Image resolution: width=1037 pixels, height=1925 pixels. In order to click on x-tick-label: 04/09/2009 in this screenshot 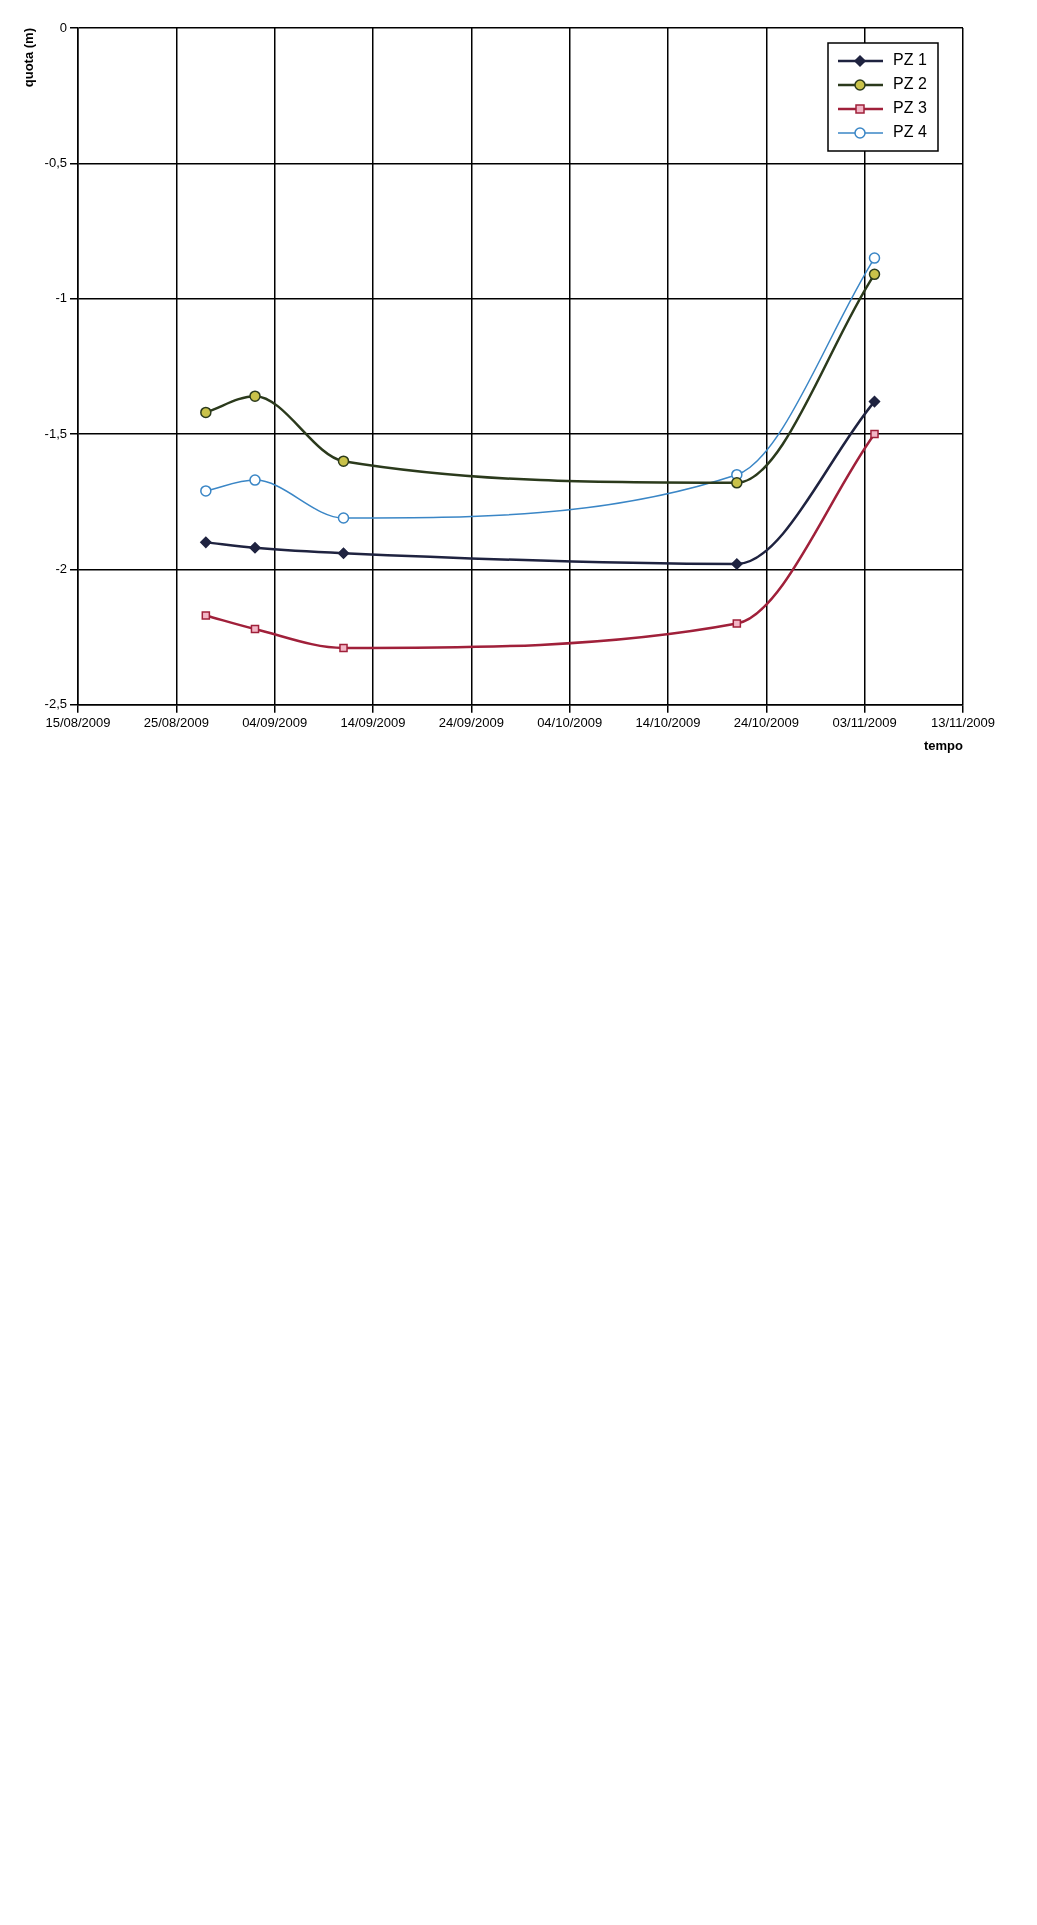, I will do `click(275, 723)`.